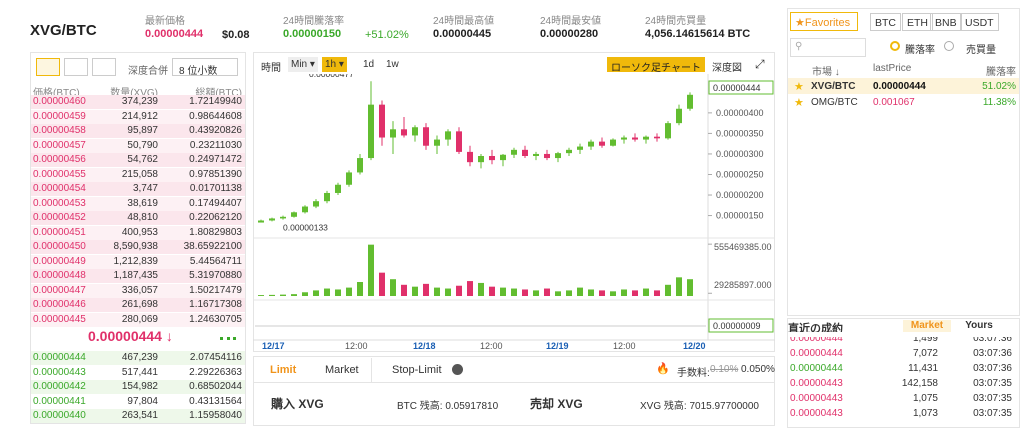  What do you see at coordinates (215, 130) in the screenshot?
I see `total: 0.43920826` at bounding box center [215, 130].